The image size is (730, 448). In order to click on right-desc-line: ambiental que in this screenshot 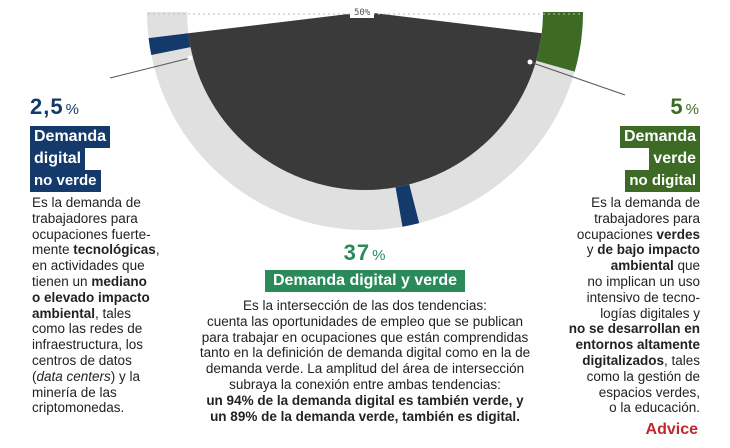, I will do `click(655, 266)`.